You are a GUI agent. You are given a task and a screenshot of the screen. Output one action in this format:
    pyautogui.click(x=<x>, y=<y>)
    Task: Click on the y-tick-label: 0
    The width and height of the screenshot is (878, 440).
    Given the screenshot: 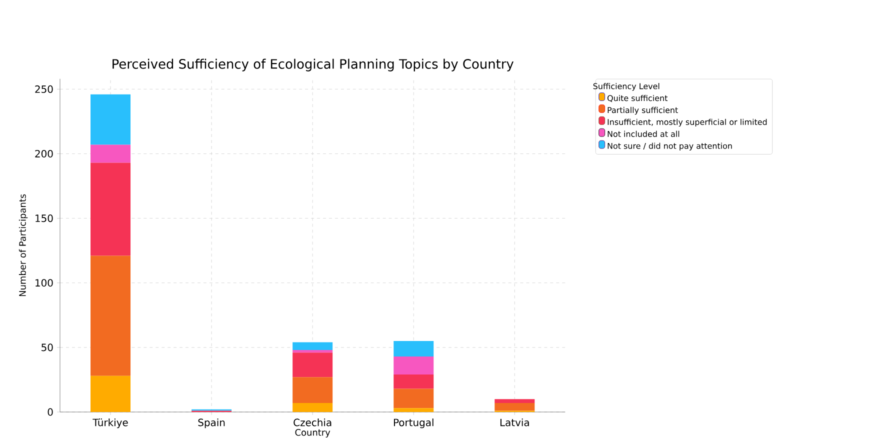 What is the action you would take?
    pyautogui.click(x=50, y=412)
    